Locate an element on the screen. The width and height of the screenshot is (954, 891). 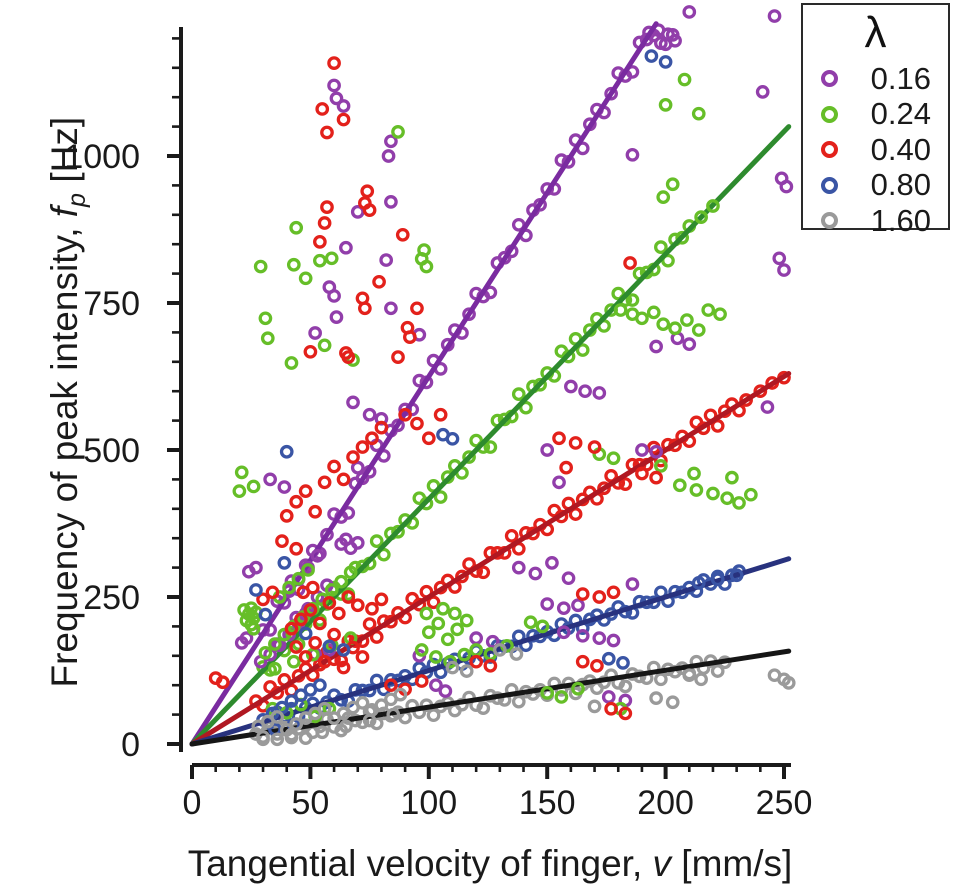
x-axis-unit: [mm/s] is located at coordinates (732, 863).